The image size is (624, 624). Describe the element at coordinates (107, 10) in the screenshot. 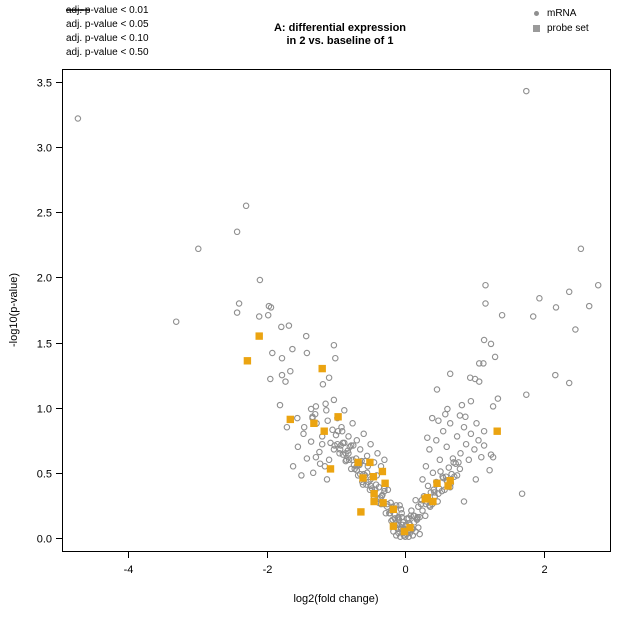

I see `threshold-legend-label: adj. p-value < 0.01` at that location.